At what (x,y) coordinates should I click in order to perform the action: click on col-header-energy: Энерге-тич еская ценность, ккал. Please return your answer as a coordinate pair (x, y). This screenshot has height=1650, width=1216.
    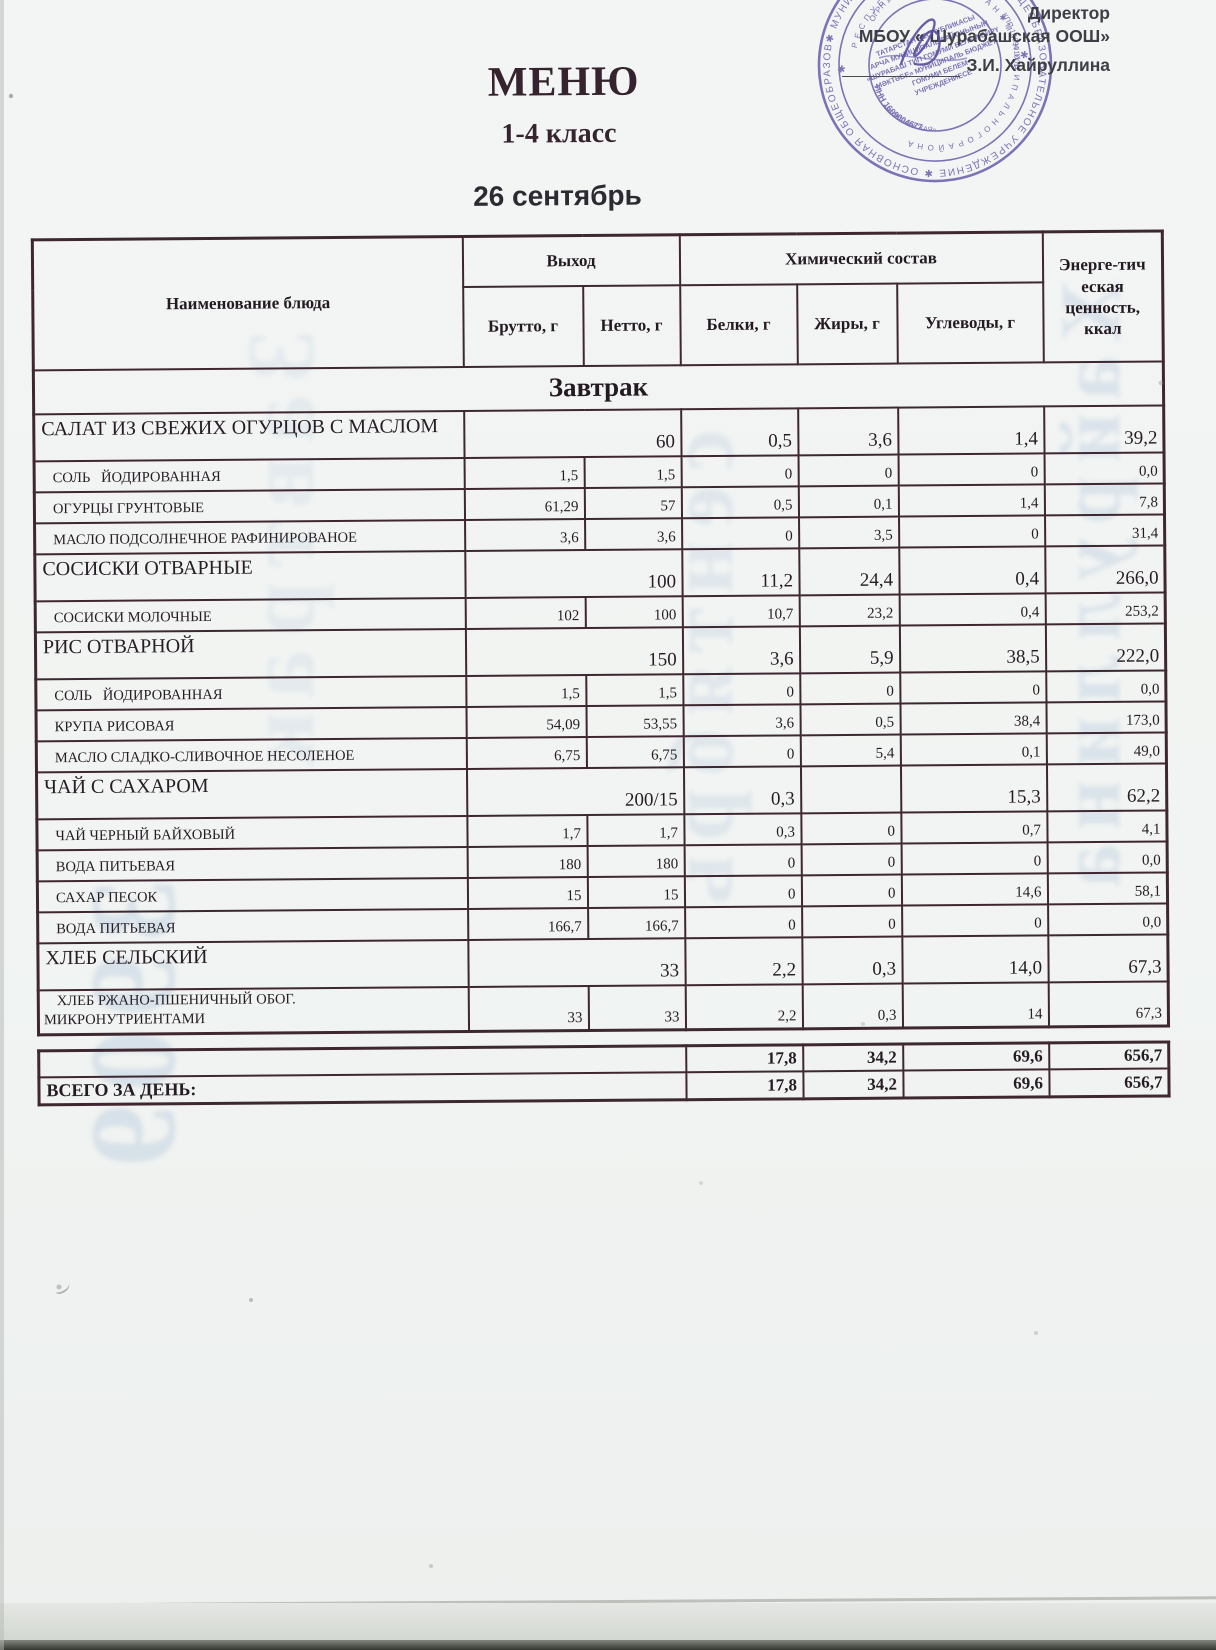
    Looking at the image, I should click on (1103, 296).